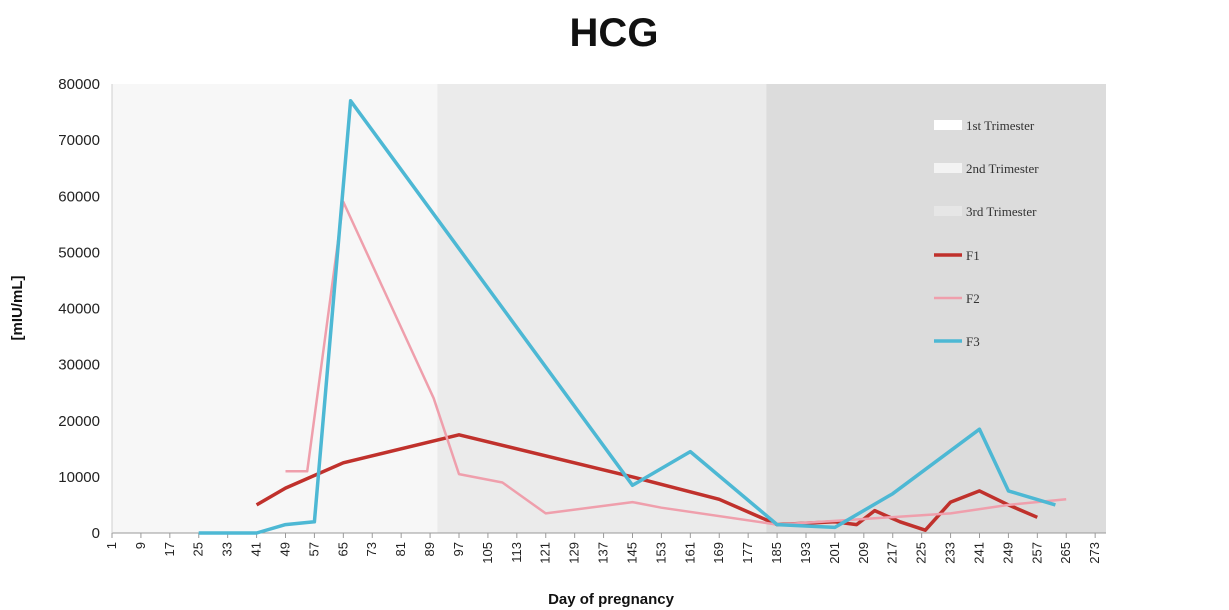 Image resolution: width=1229 pixels, height=610 pixels. I want to click on x-tick-label: 121, so click(545, 553).